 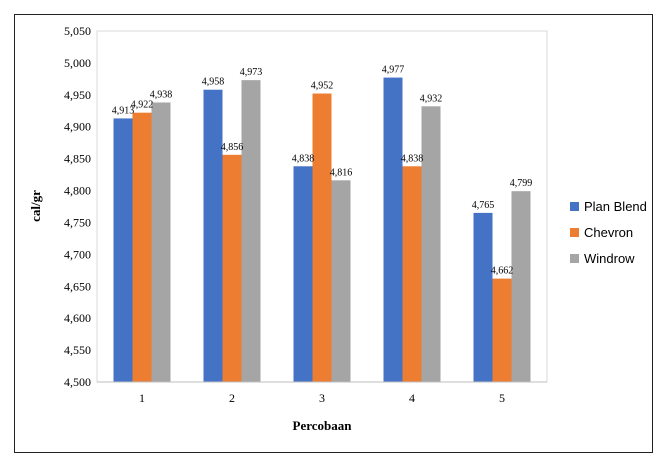 What do you see at coordinates (232, 147) in the screenshot?
I see `data-label-chevron-2: 4,856` at bounding box center [232, 147].